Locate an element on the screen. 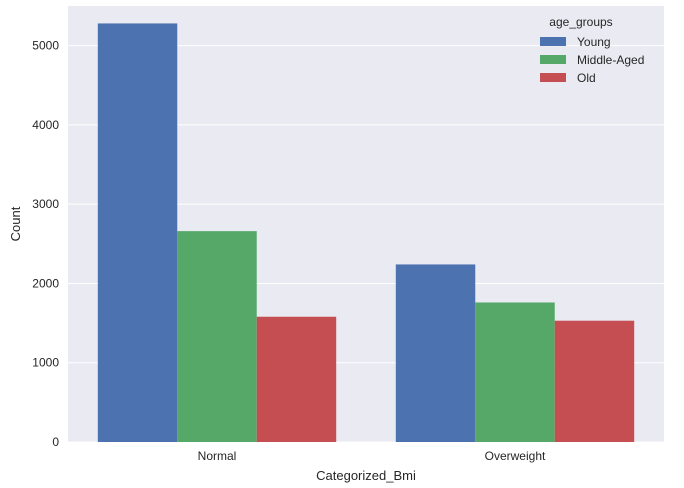 This screenshot has height=488, width=684. legend-label: Young is located at coordinates (594, 42).